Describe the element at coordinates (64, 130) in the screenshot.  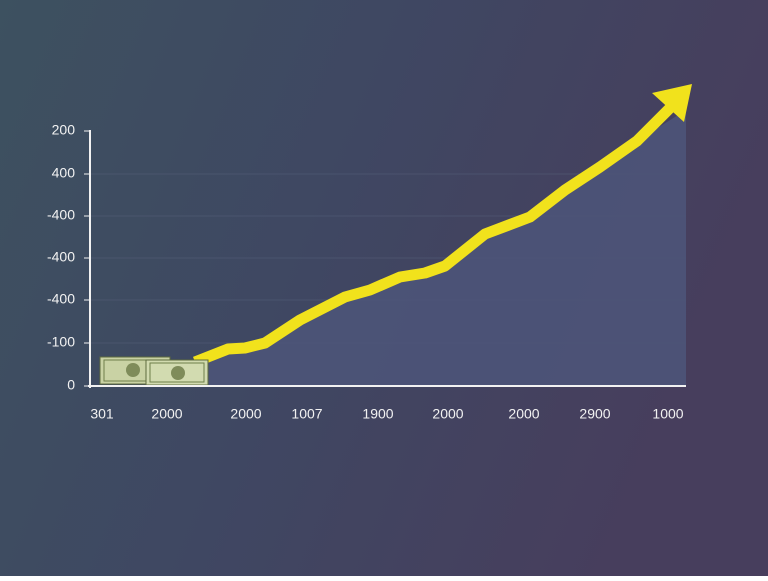
I see `y-tick-label: 200` at that location.